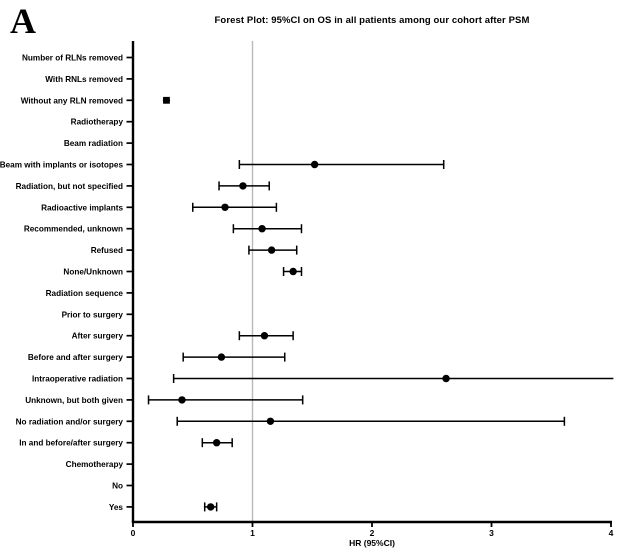  I want to click on x-tick-label: 4, so click(611, 533).